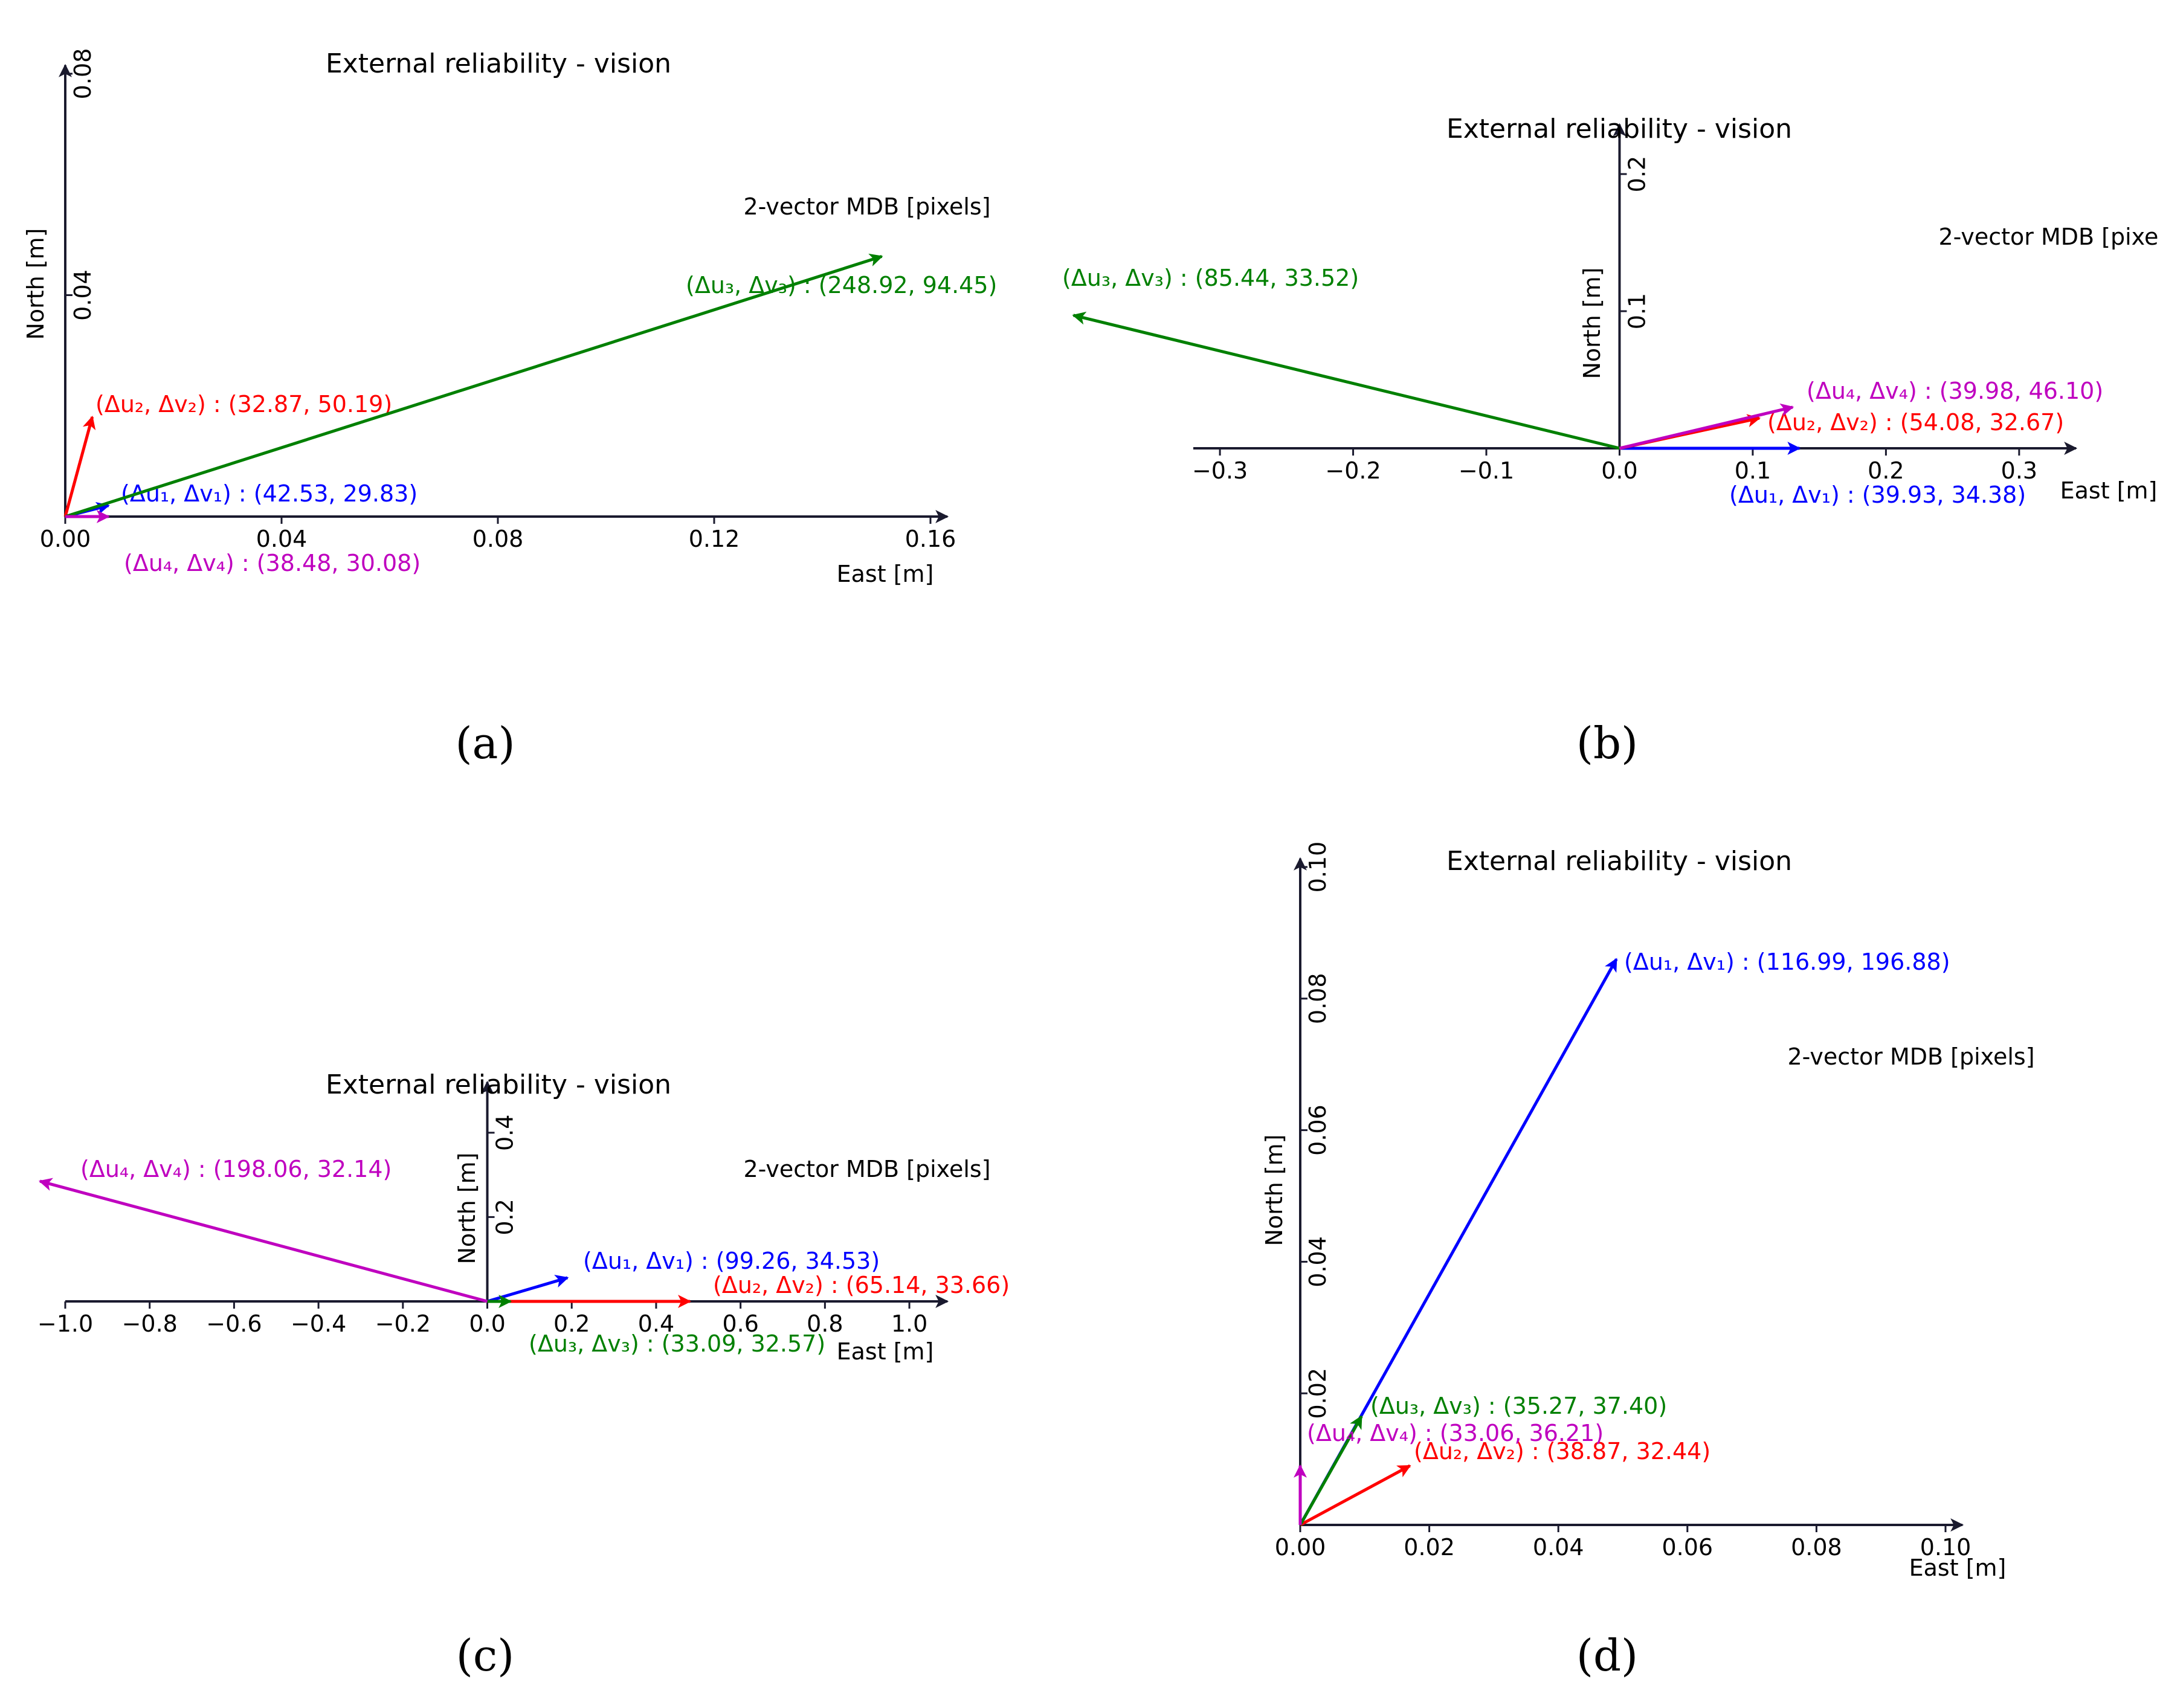 The width and height of the screenshot is (2160, 1708). Describe the element at coordinates (1607, 744) in the screenshot. I see `panel-caption: (b)` at that location.